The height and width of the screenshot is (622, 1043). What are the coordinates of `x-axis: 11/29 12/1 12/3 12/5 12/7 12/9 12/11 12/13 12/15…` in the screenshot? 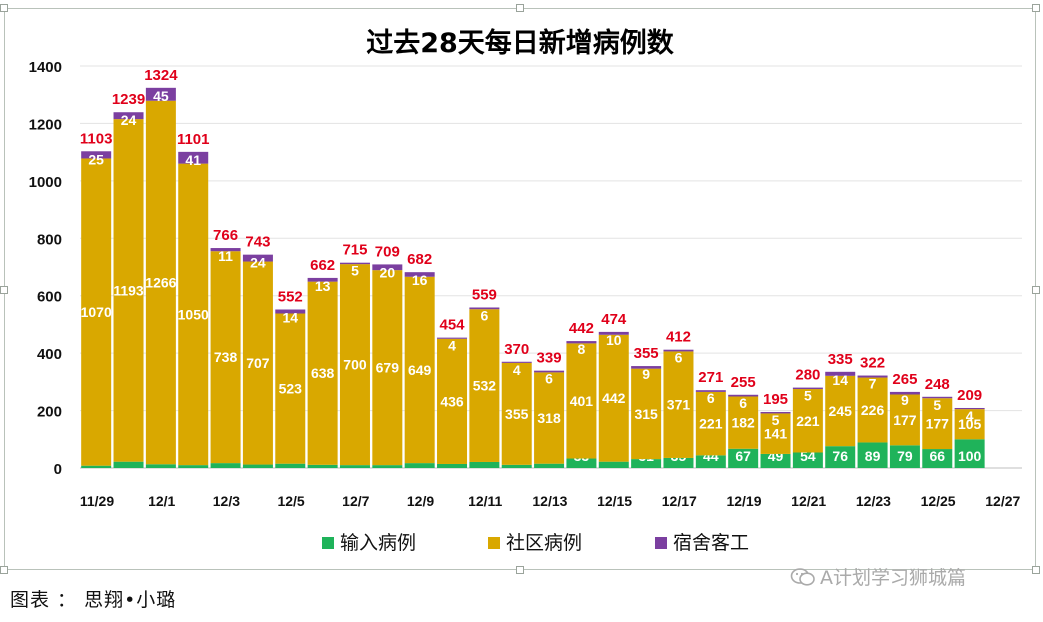 It's located at (550, 501).